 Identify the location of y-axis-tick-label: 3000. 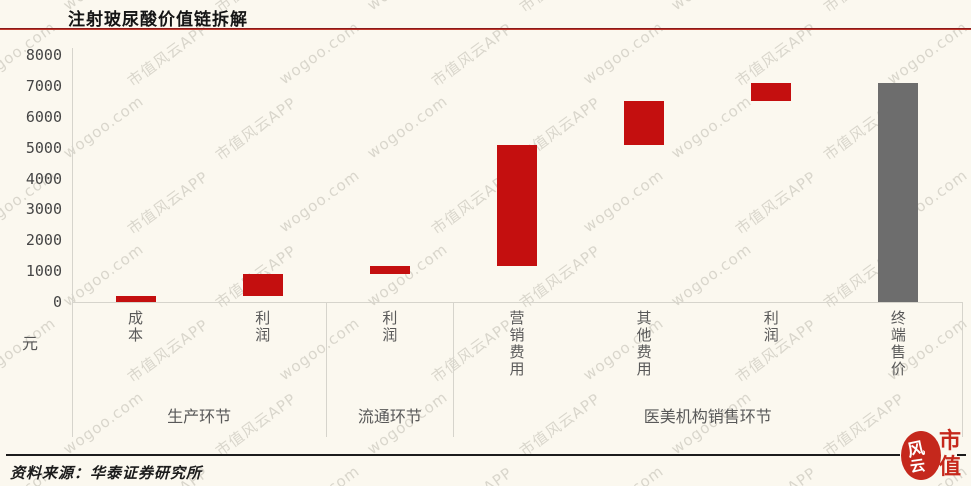
(43, 209).